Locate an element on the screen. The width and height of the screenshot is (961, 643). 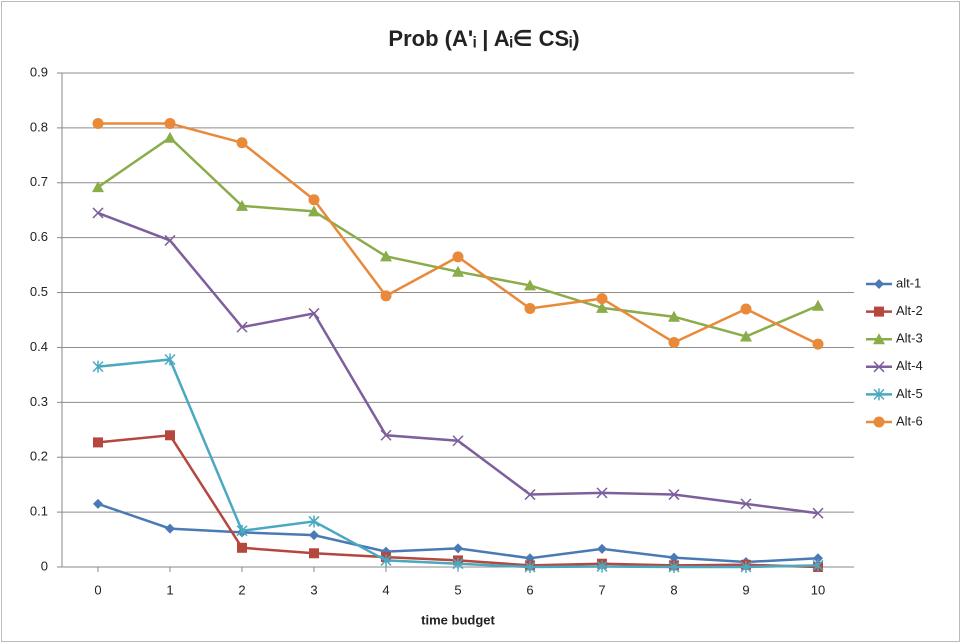
x-tick-label: 4 is located at coordinates (385, 589).